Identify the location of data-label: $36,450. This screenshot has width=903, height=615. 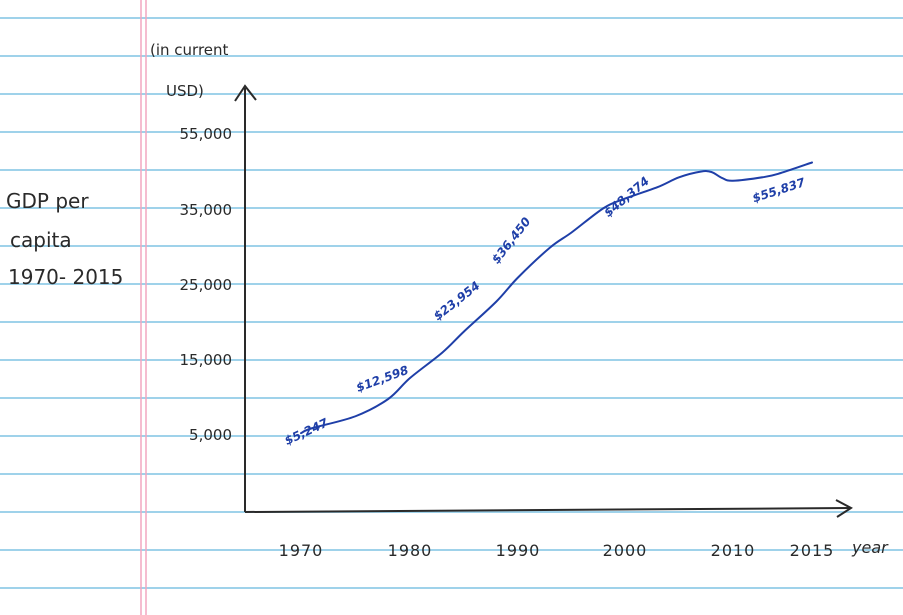
(511, 241).